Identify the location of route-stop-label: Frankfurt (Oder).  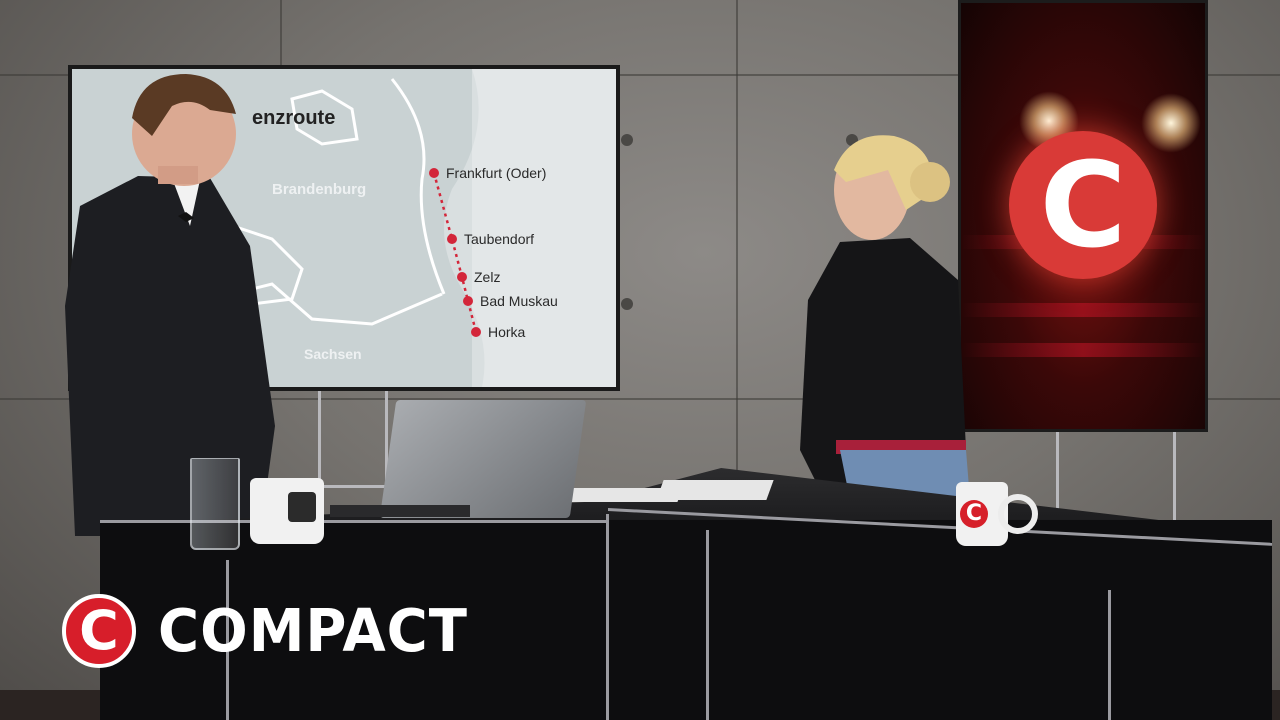
(496, 173).